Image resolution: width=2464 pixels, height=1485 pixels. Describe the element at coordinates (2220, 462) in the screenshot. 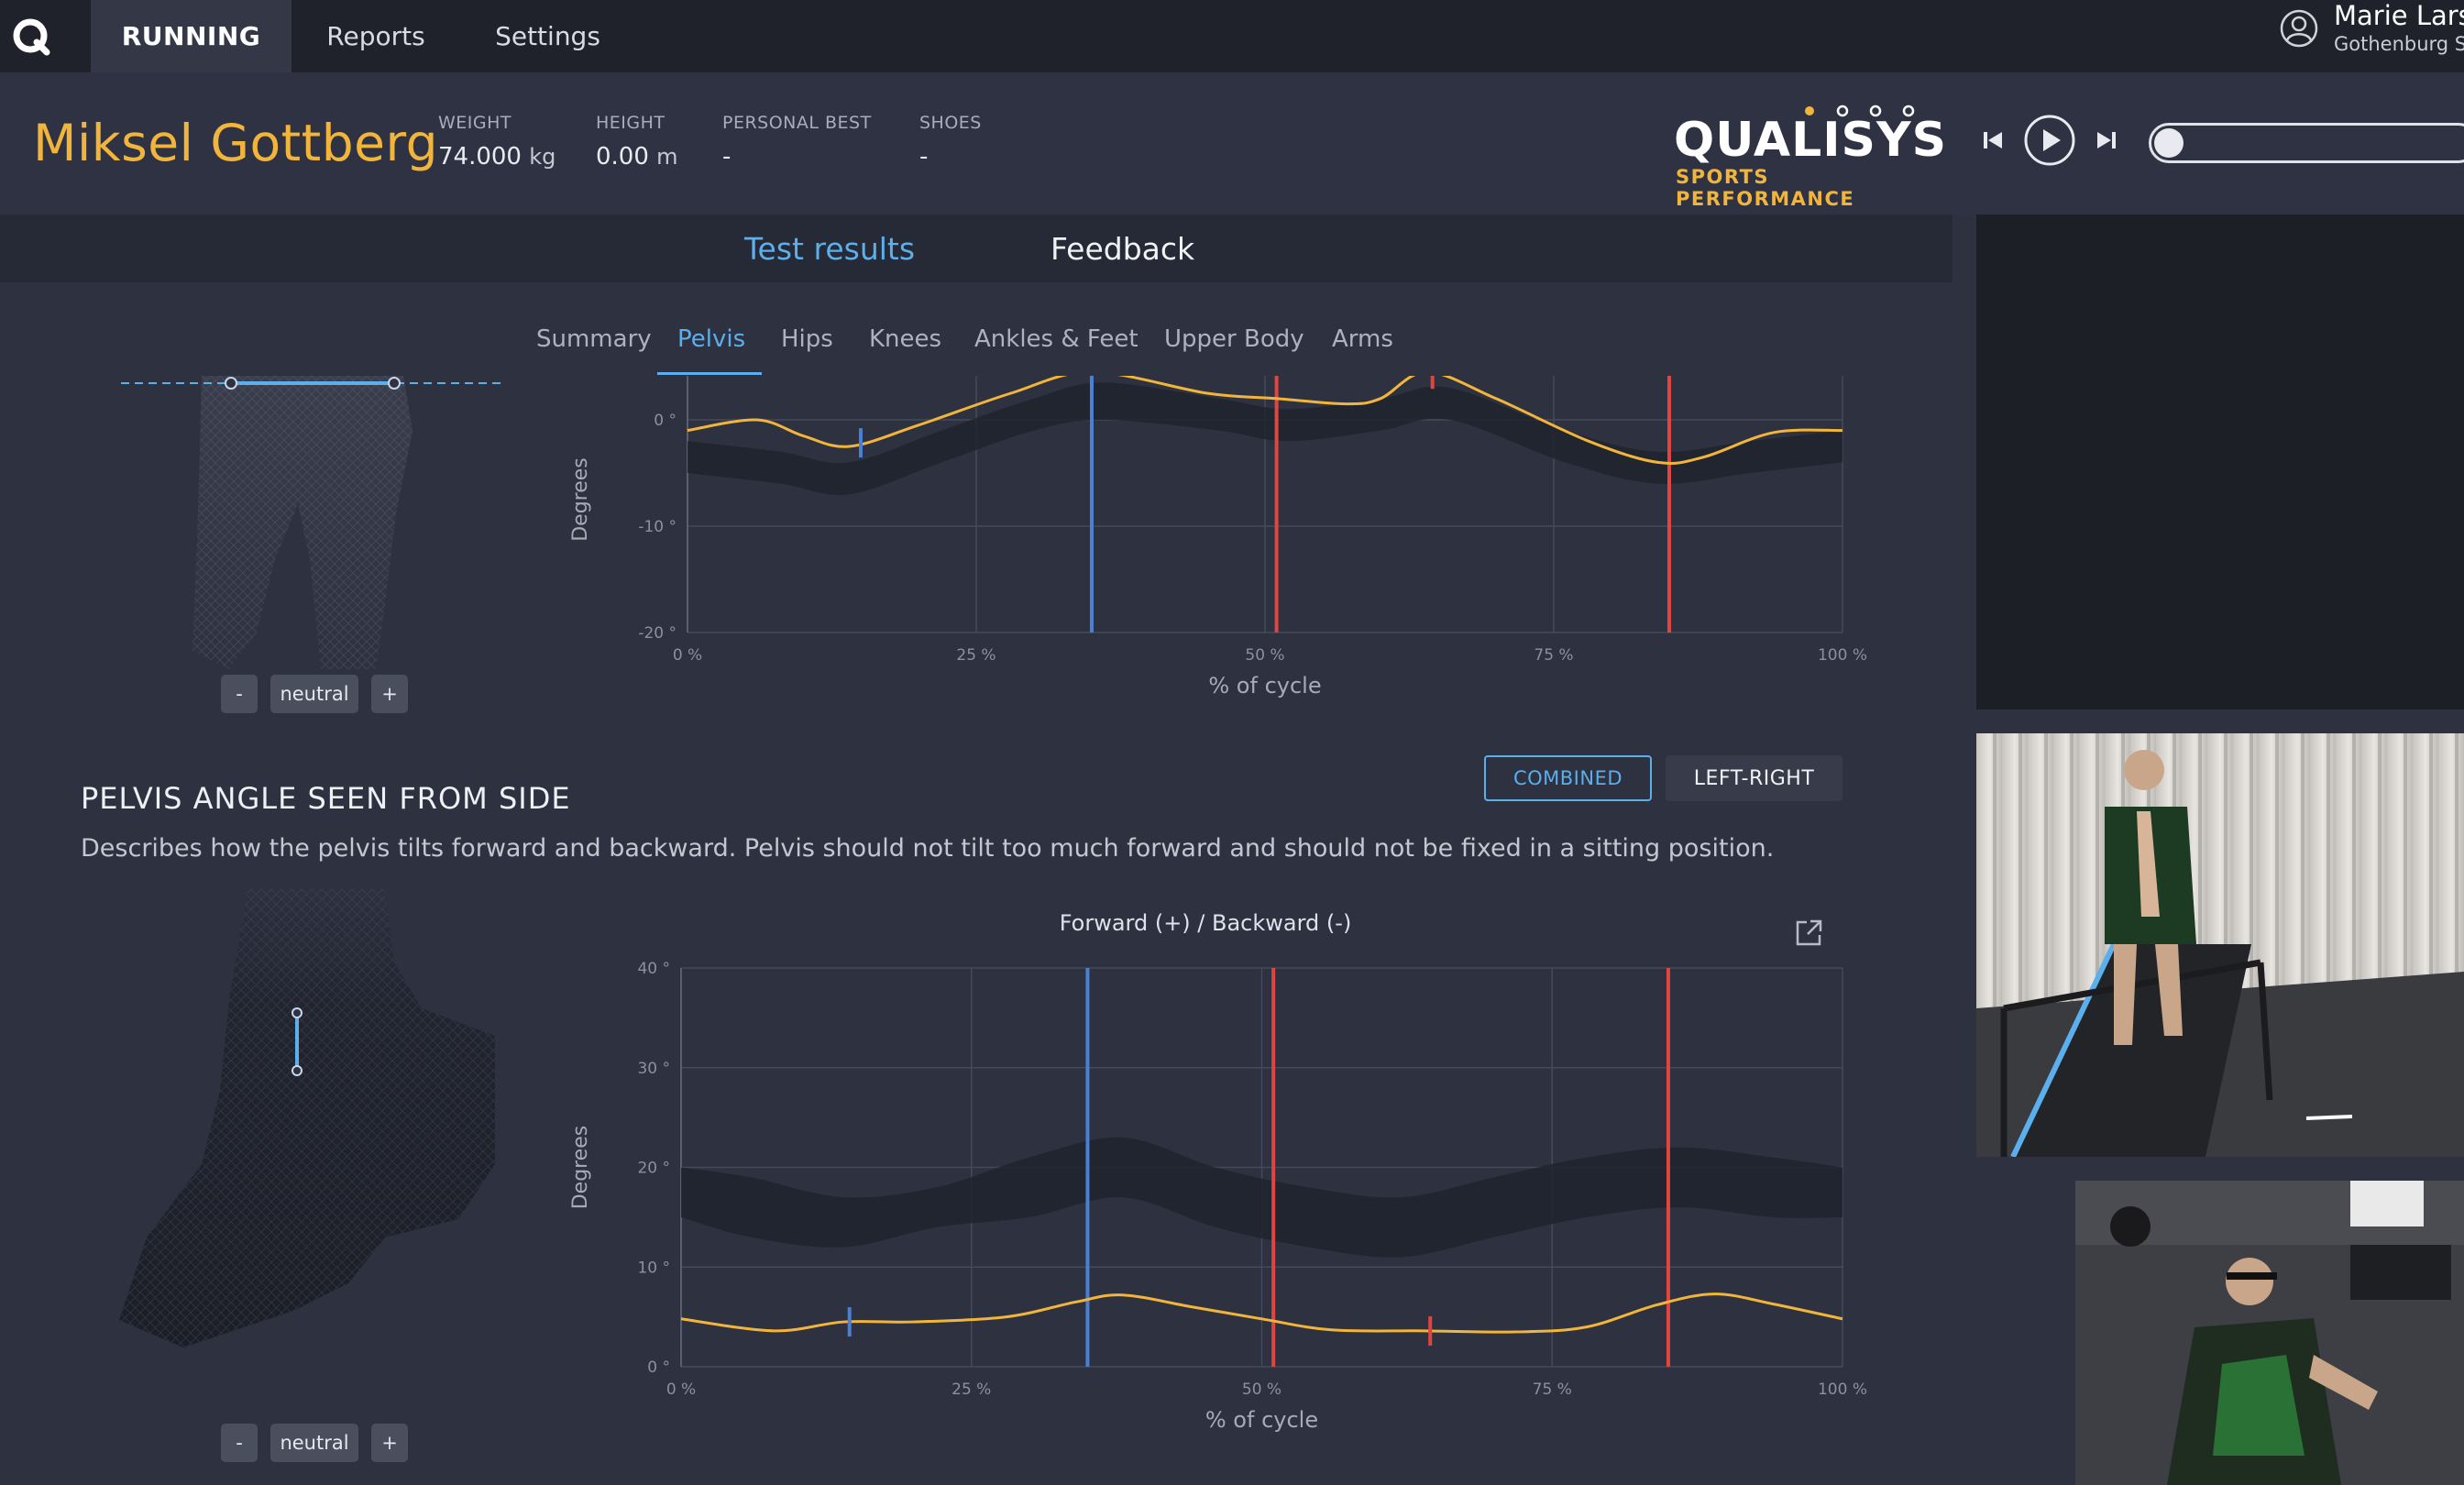

I see `video-panel-empty` at that location.